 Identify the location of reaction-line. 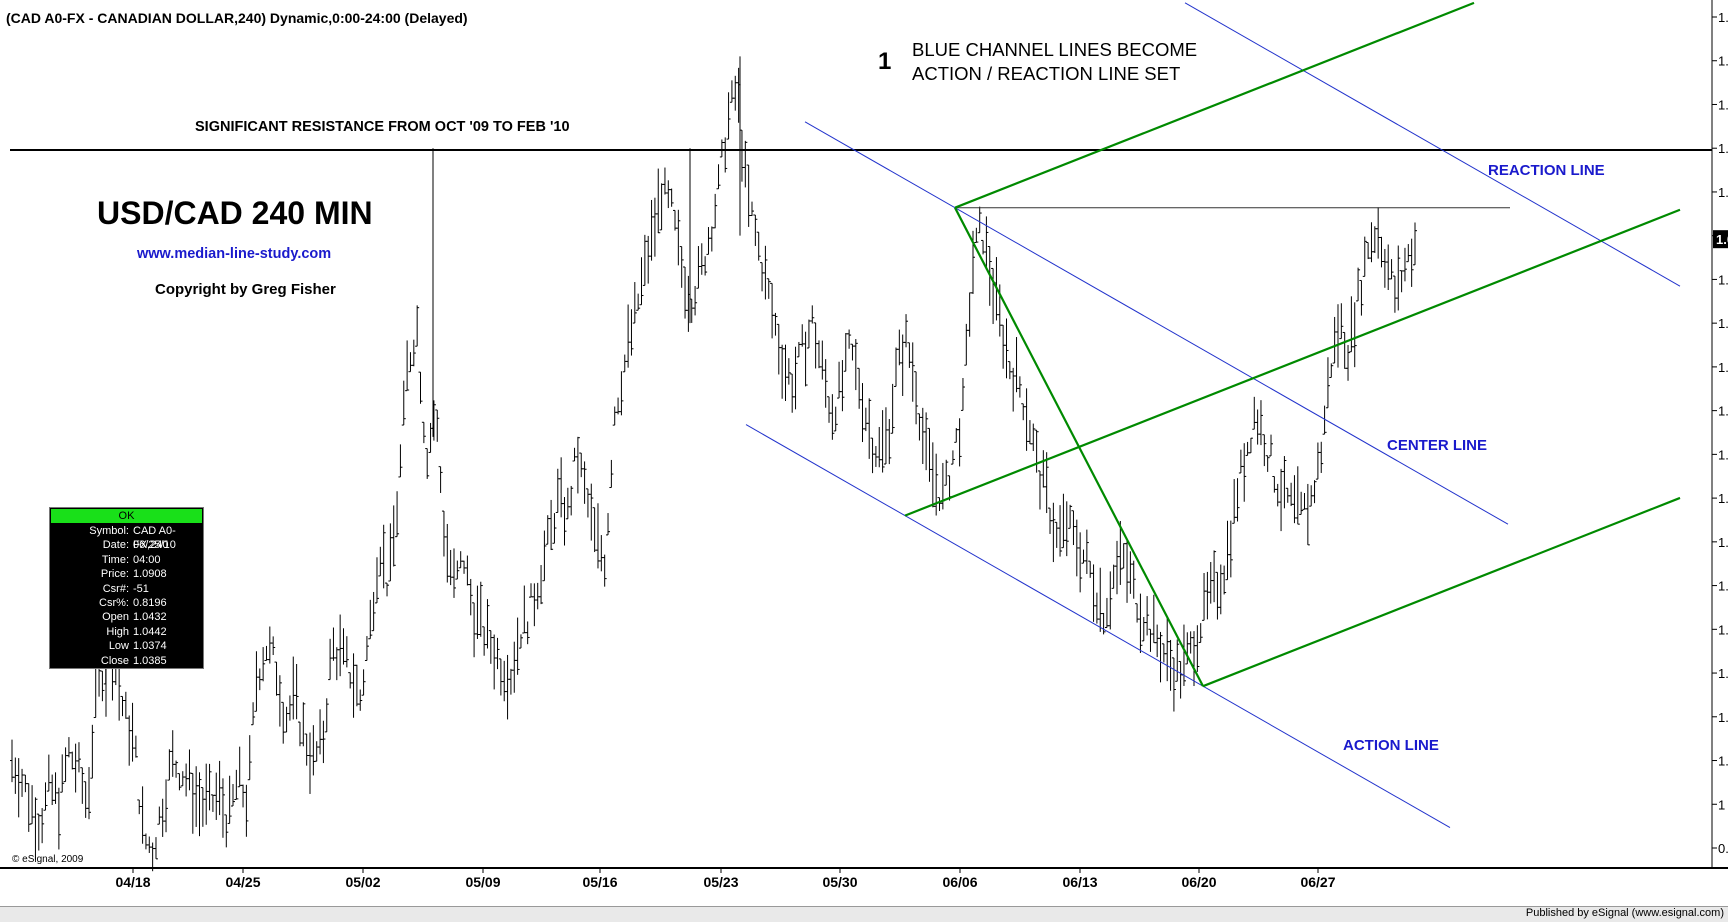
(1432, 144).